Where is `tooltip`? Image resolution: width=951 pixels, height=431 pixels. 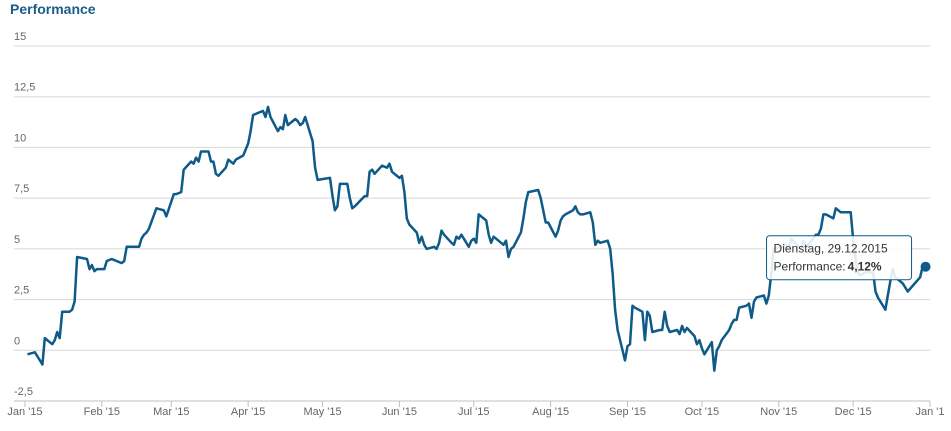 tooltip is located at coordinates (839, 258).